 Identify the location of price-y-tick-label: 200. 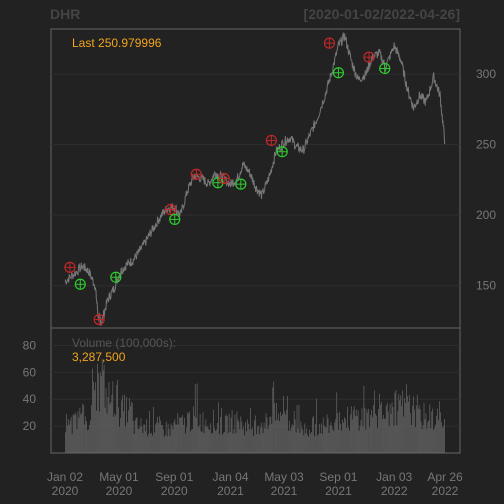
(486, 215).